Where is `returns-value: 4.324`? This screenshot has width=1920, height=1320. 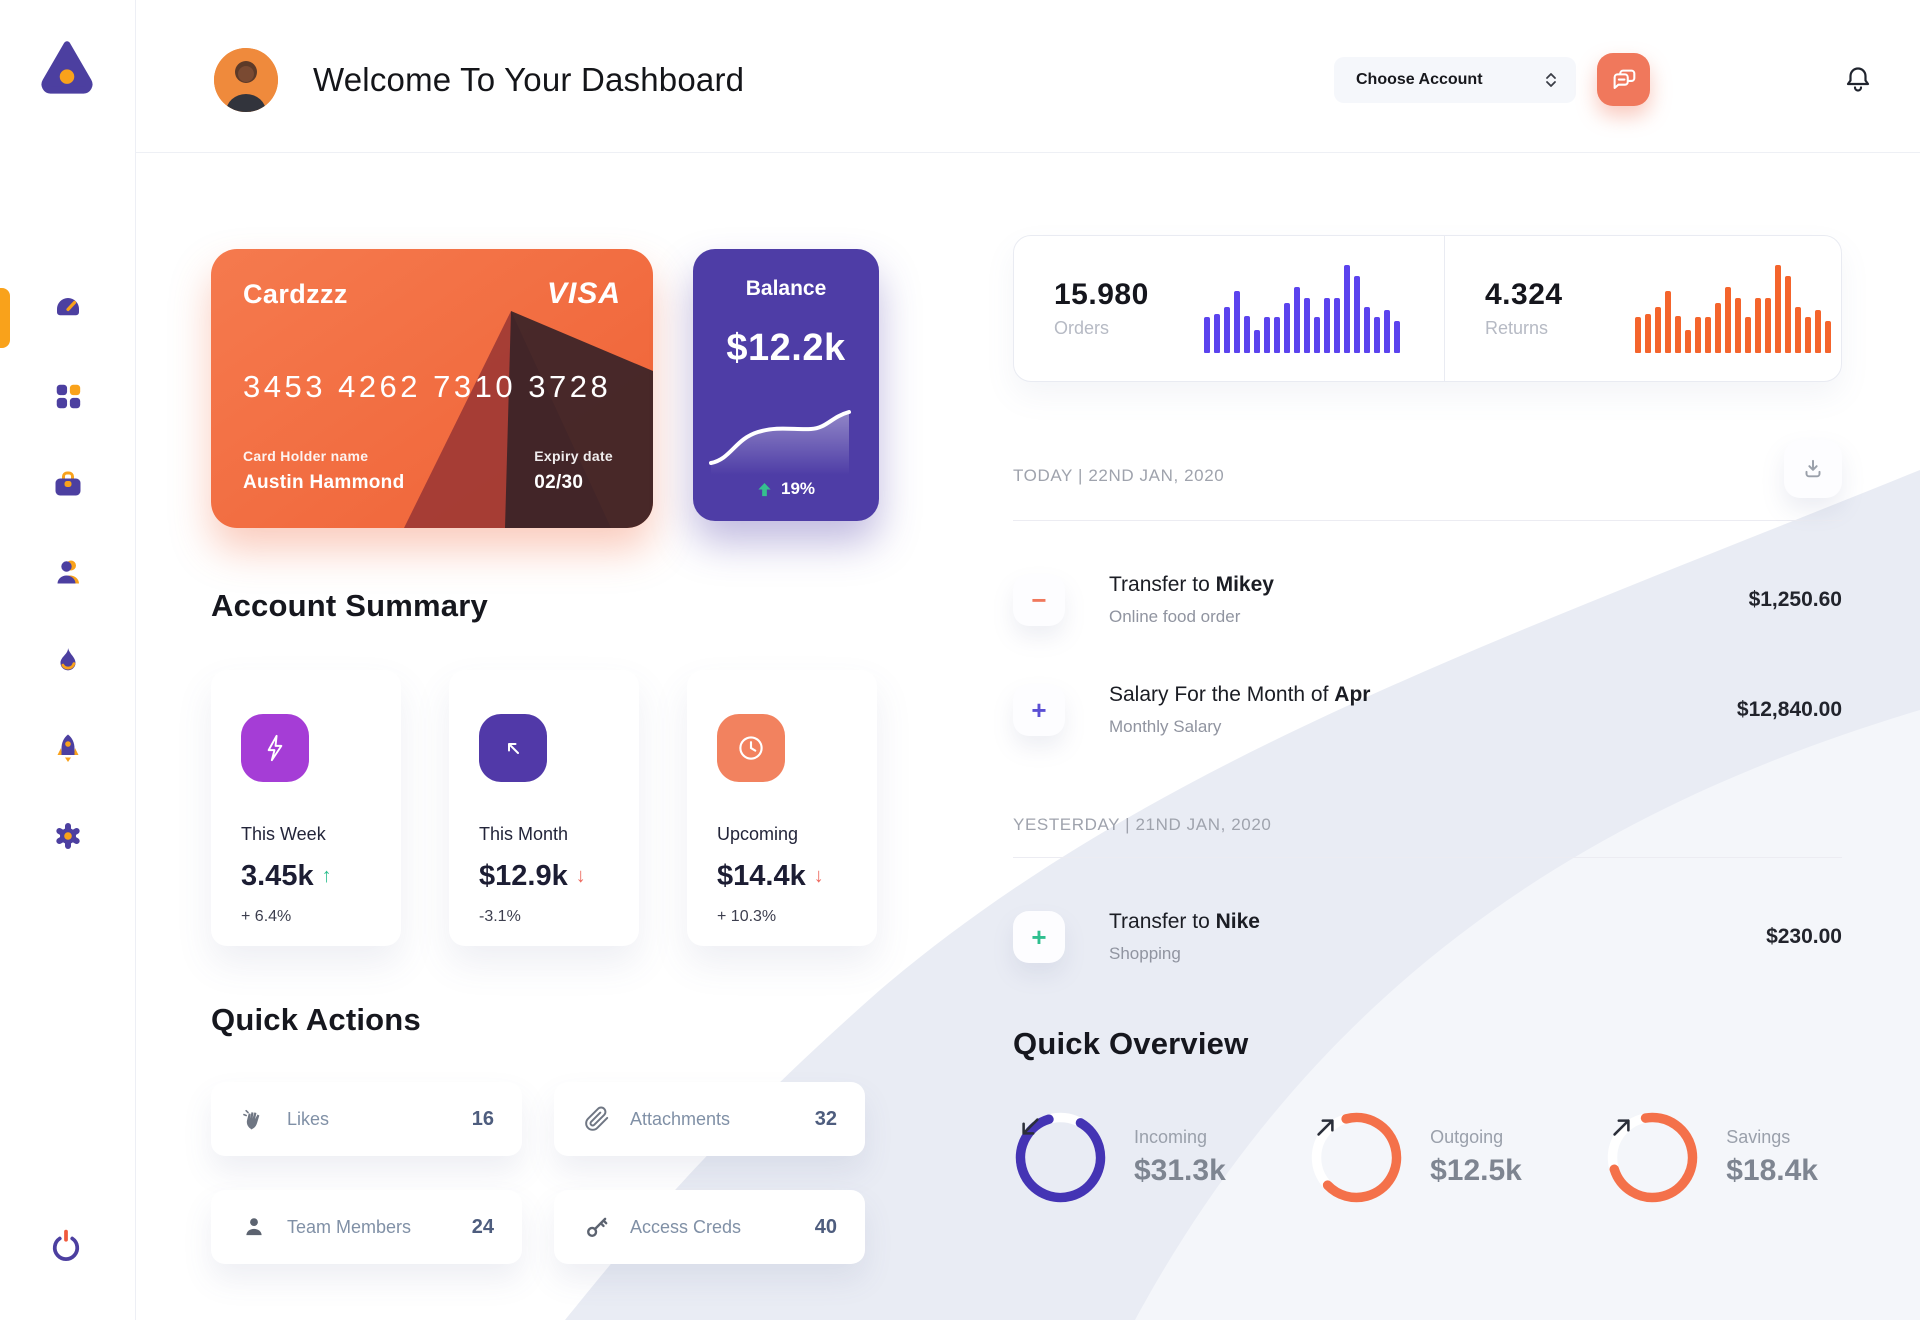 returns-value: 4.324 is located at coordinates (1524, 294).